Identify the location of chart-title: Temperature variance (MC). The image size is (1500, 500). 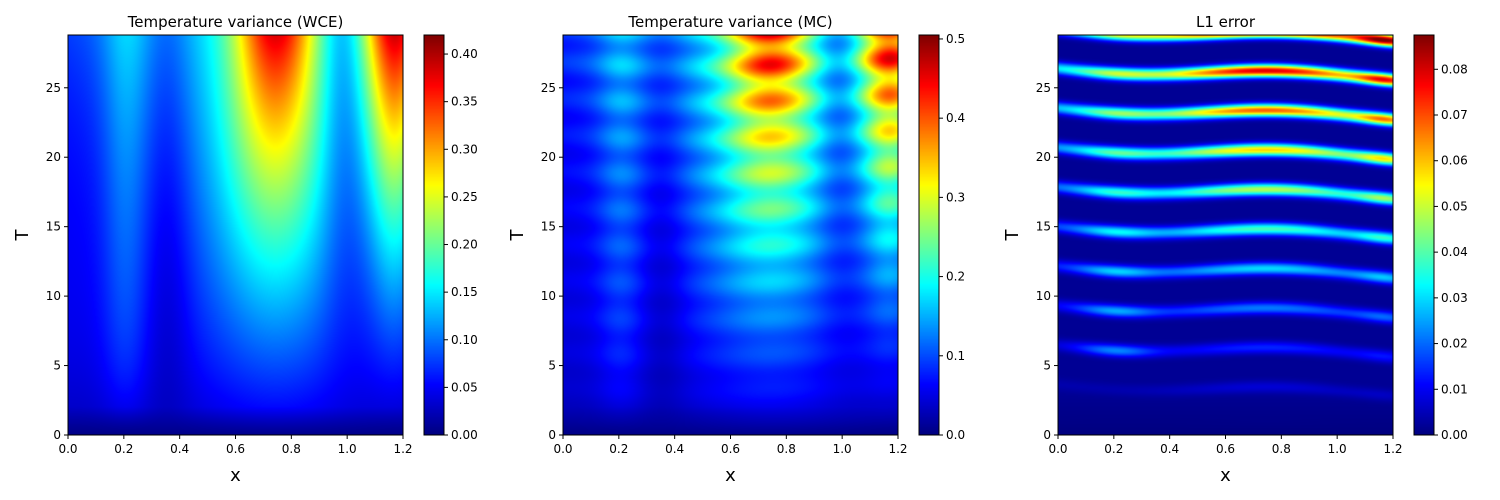
(729, 22).